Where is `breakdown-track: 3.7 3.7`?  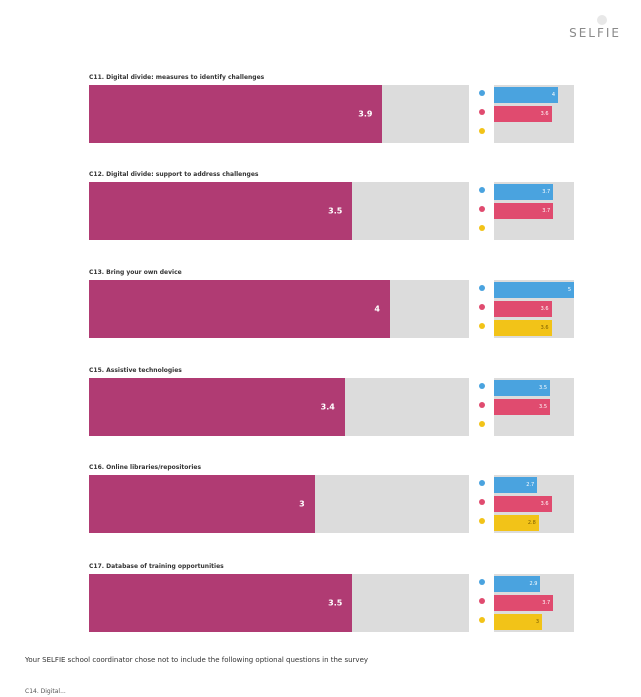 breakdown-track: 3.7 3.7 is located at coordinates (534, 211).